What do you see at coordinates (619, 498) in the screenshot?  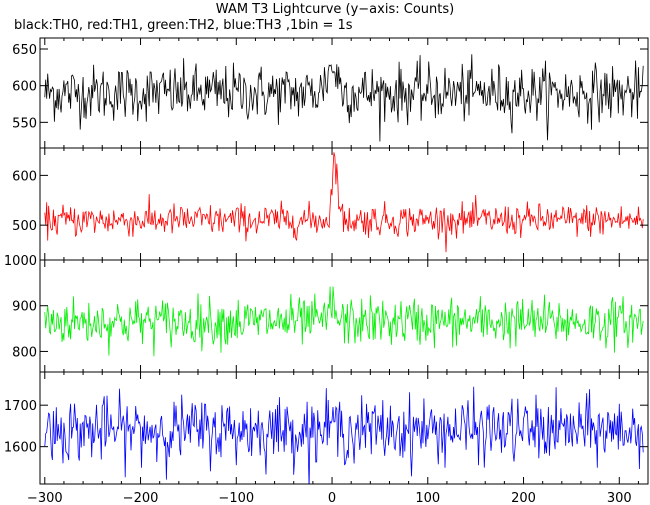 I see `x-tick-label: 300` at bounding box center [619, 498].